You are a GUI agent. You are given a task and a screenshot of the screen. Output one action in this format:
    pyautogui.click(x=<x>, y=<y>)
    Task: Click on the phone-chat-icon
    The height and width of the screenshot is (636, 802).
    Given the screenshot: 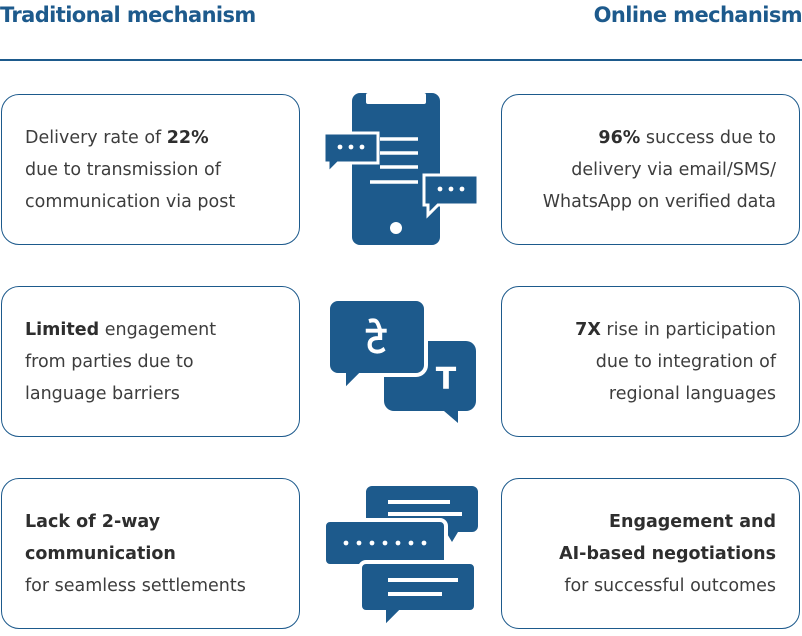 What is the action you would take?
    pyautogui.click(x=401, y=169)
    